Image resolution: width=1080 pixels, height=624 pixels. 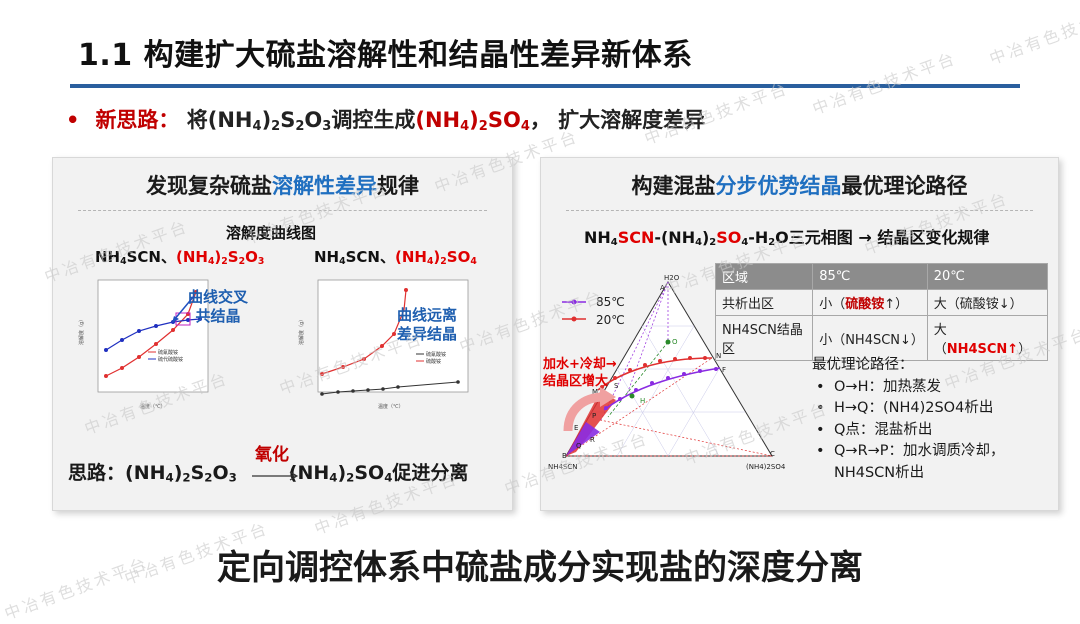 What do you see at coordinates (870, 338) in the screenshot?
I see `table-cell: 小（NH4SCN↓）` at bounding box center [870, 338].